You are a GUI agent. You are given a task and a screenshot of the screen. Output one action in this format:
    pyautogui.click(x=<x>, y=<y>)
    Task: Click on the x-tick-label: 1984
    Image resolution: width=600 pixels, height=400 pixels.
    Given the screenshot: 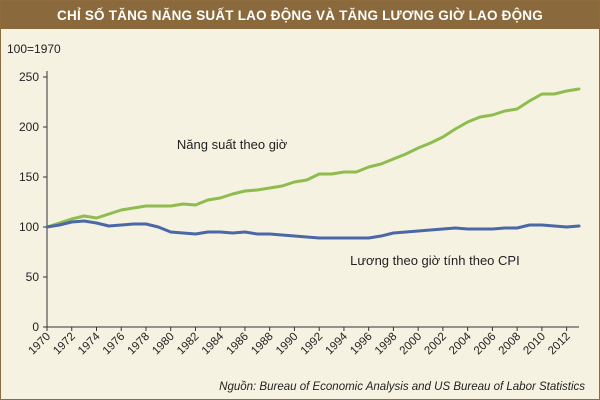 What is the action you would take?
    pyautogui.click(x=213, y=343)
    